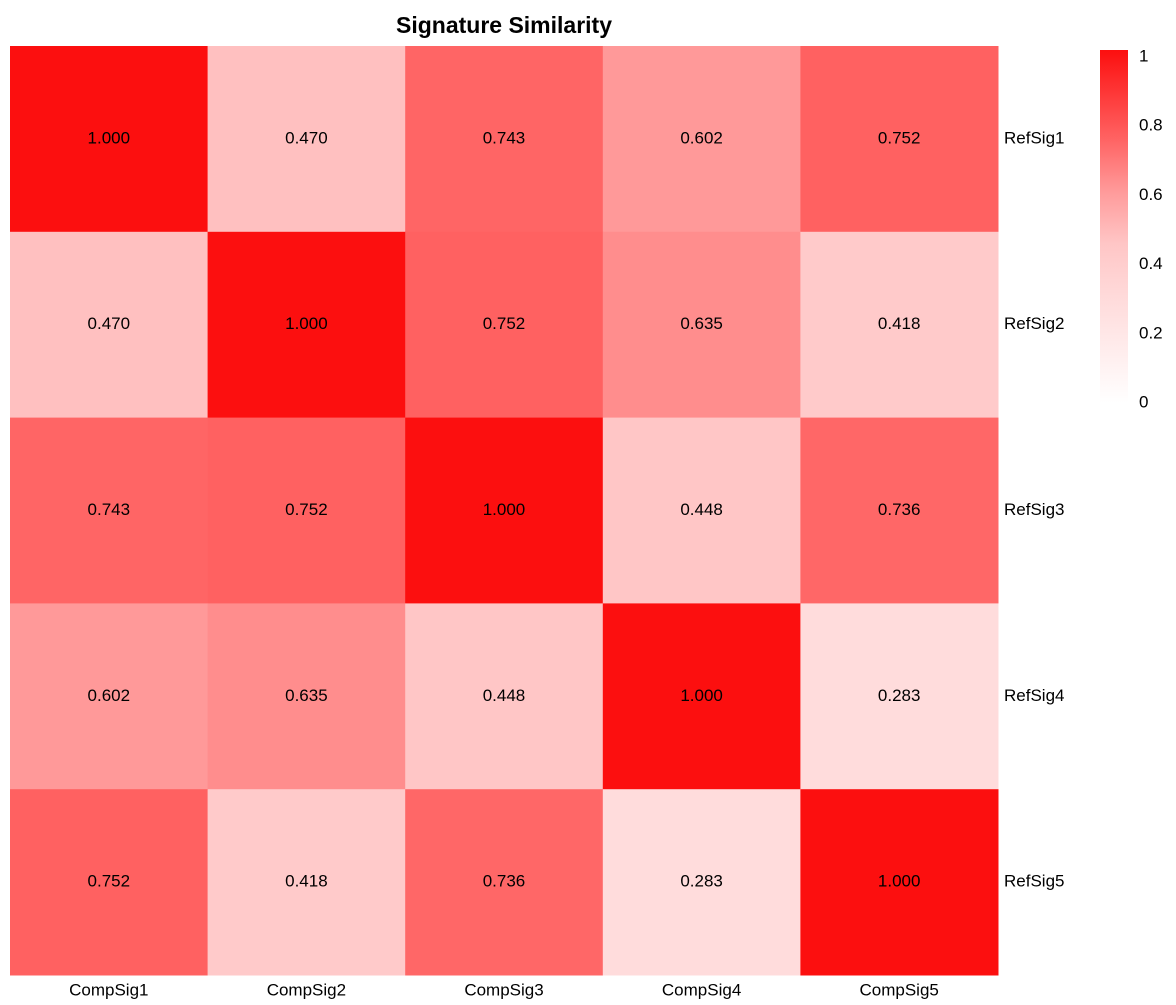  What do you see at coordinates (1034, 137) in the screenshot?
I see `row-label: RefSig1` at bounding box center [1034, 137].